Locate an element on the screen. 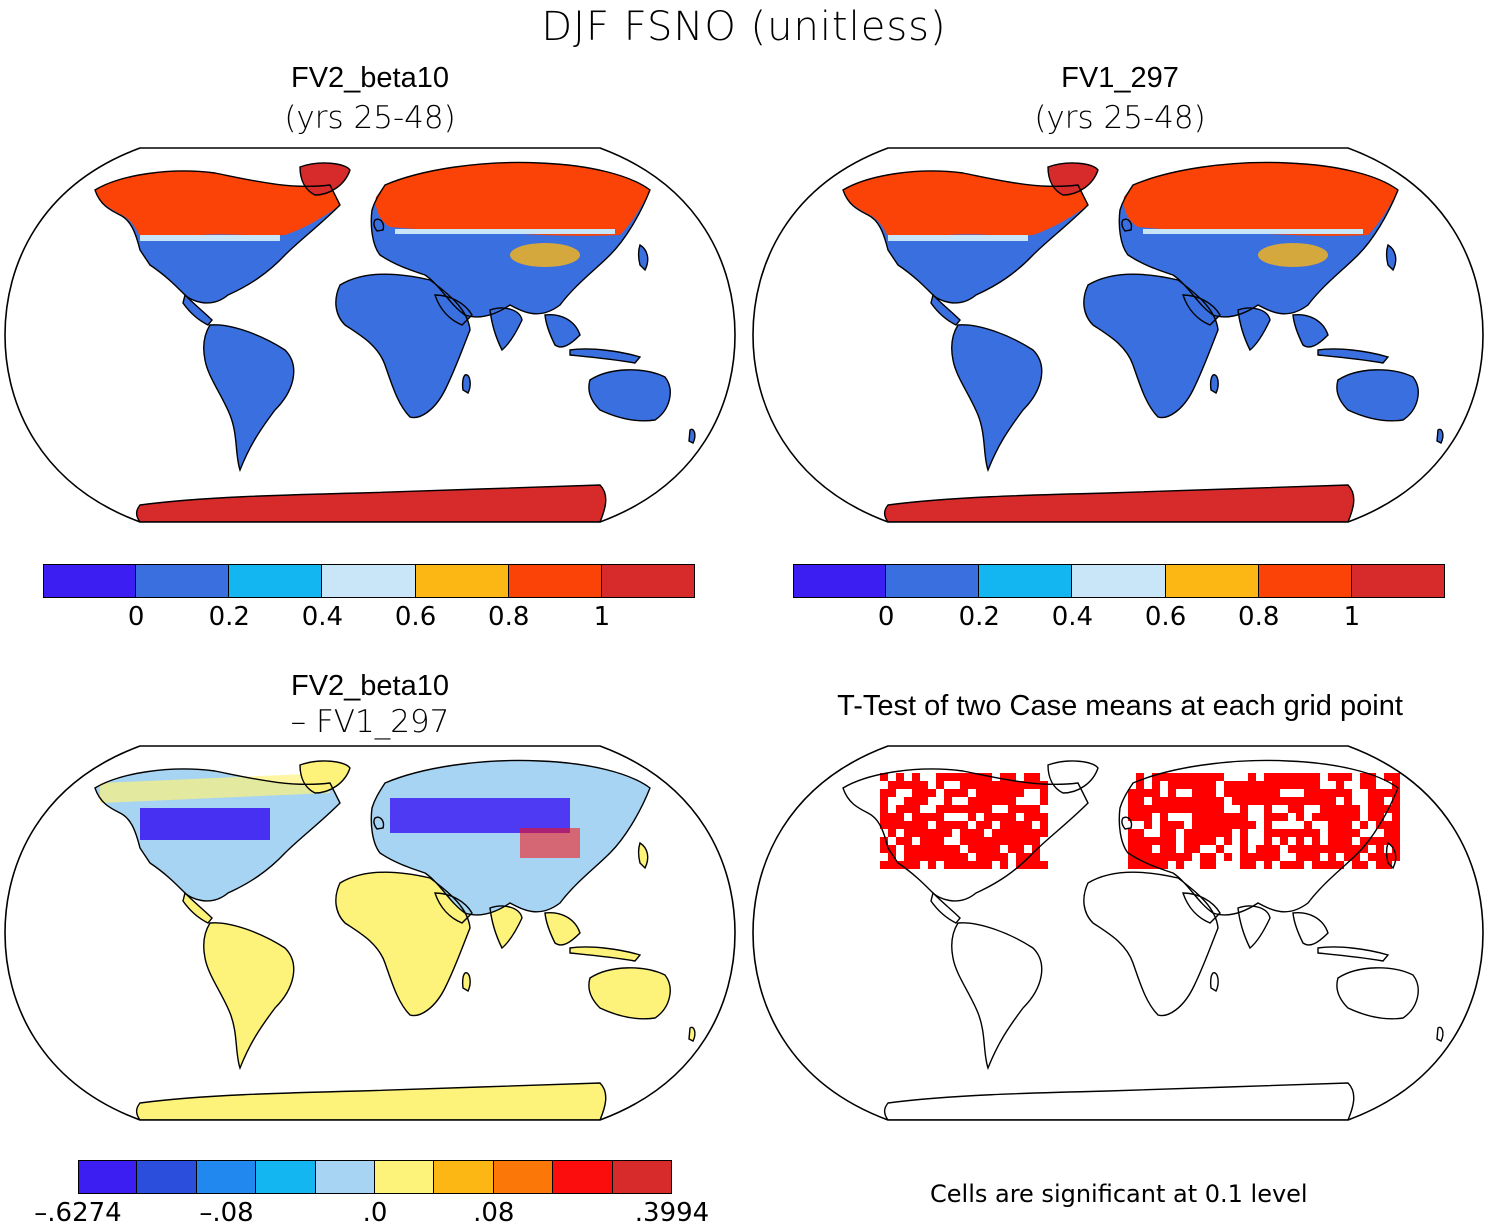 The height and width of the screenshot is (1228, 1488). figure-title: DJF FSNO (unitless) is located at coordinates (744, 27).